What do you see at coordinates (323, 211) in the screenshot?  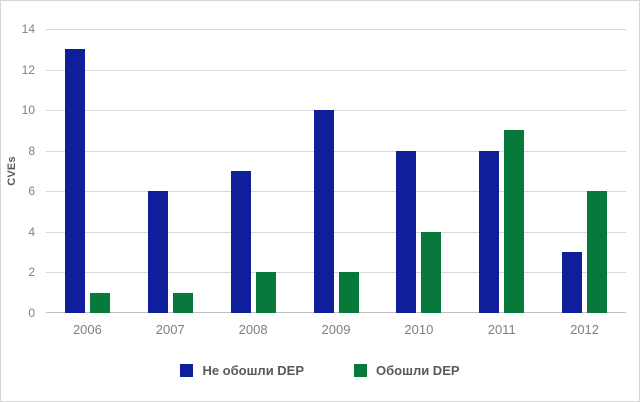 I see `bar-series0-2009` at bounding box center [323, 211].